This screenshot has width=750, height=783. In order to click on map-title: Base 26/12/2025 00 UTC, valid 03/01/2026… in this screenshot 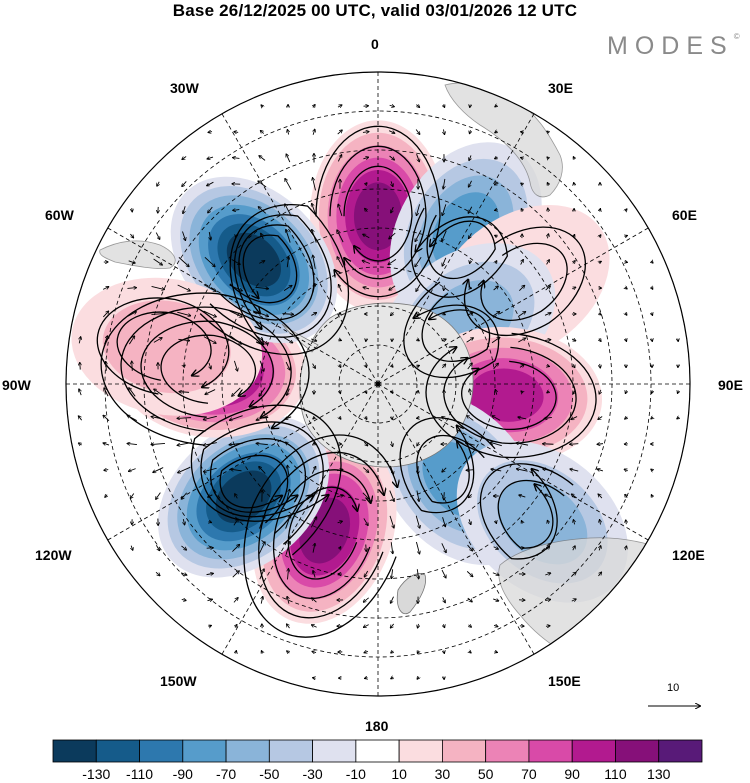, I will do `click(375, 10)`.